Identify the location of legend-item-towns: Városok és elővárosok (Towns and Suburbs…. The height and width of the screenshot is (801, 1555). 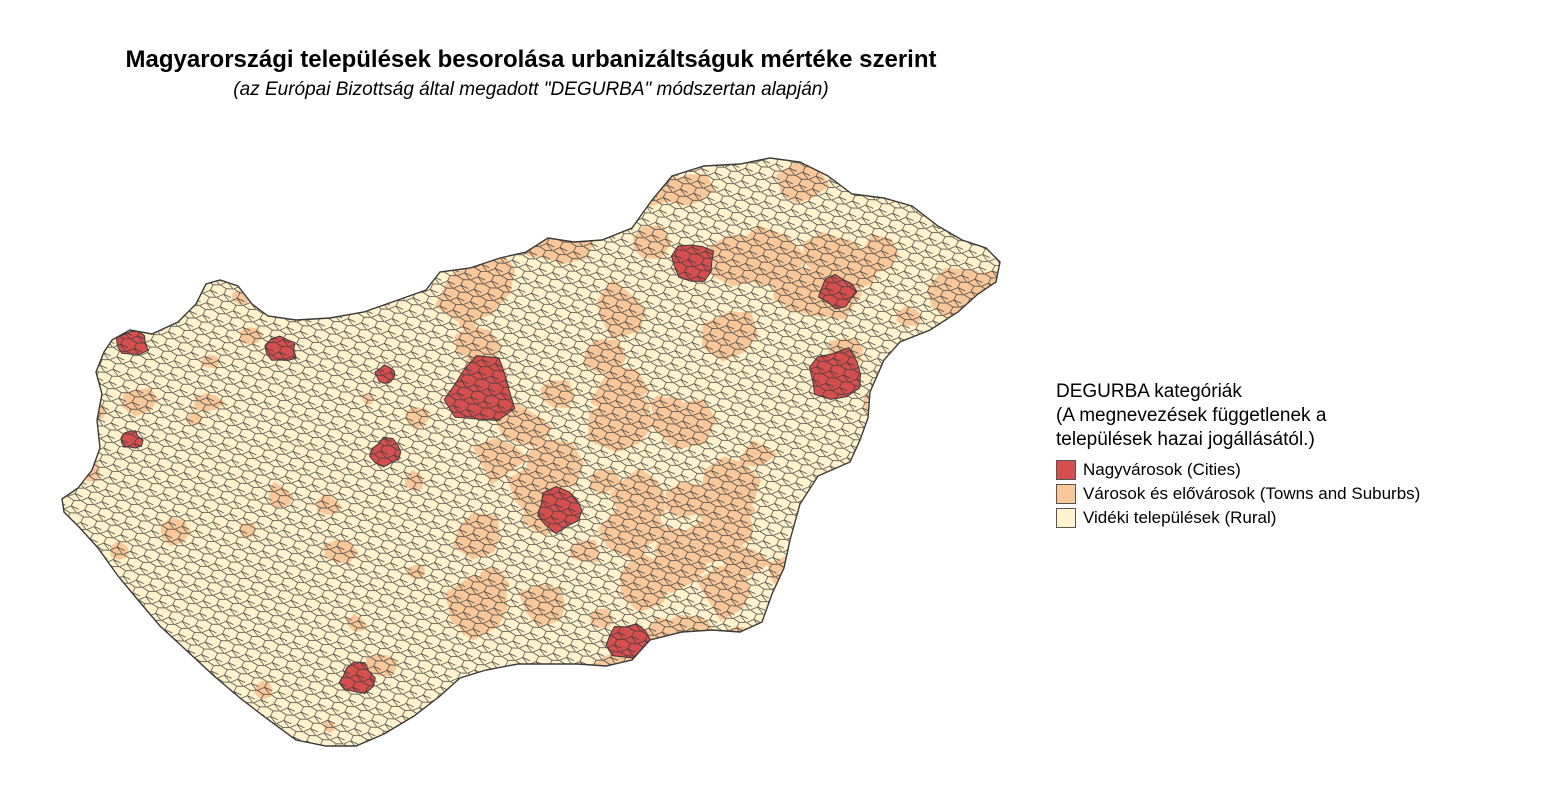
(1301, 494).